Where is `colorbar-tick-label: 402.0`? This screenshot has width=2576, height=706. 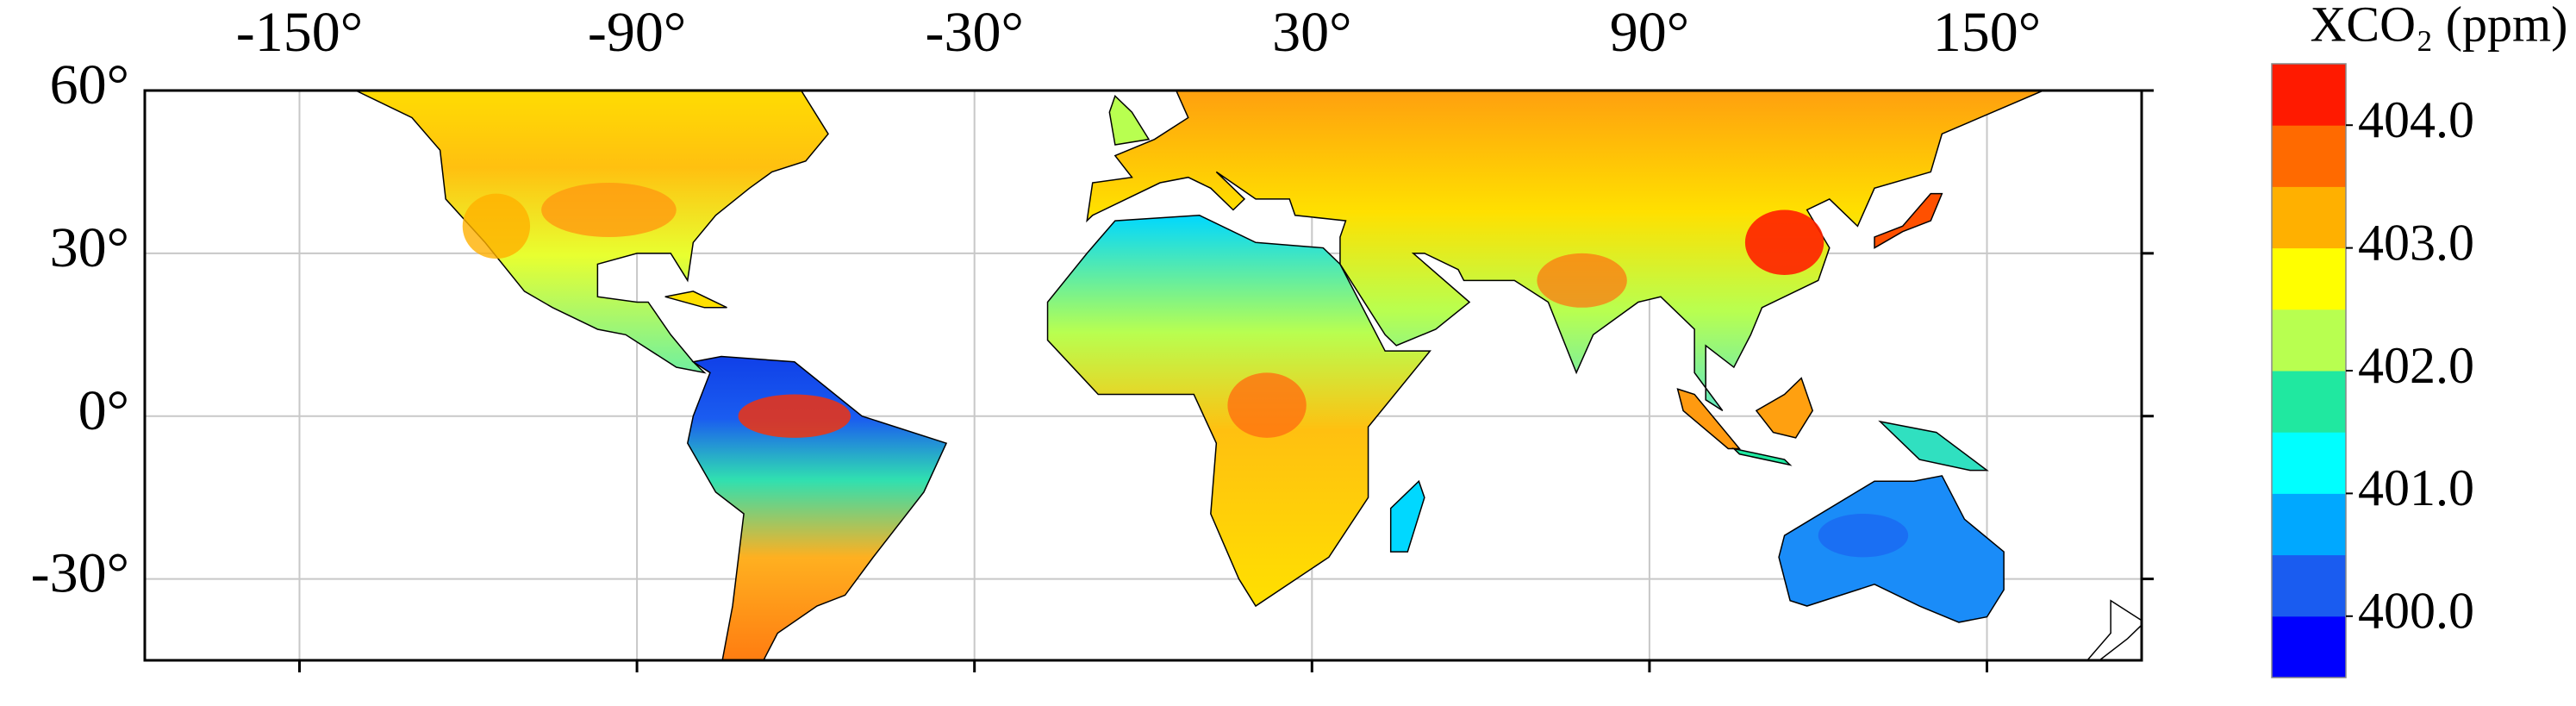
colorbar-tick-label: 402.0 is located at coordinates (2416, 365).